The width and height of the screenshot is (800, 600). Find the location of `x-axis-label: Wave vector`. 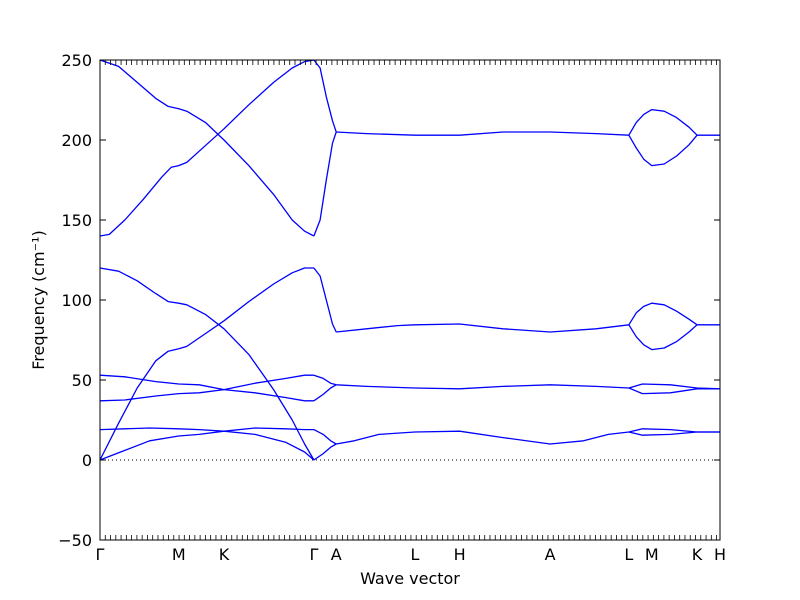

x-axis-label: Wave vector is located at coordinates (410, 578).